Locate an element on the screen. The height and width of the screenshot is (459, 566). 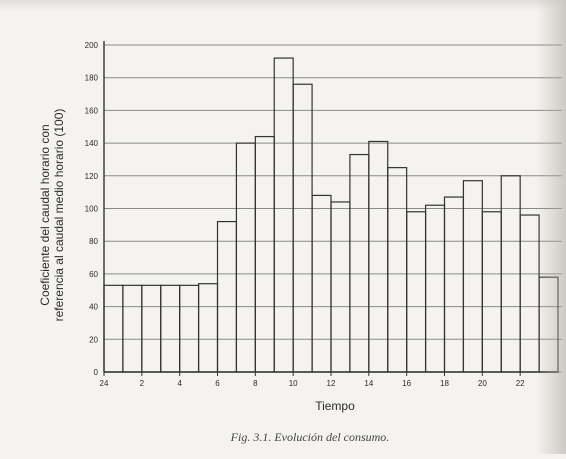
x-tick-label: 8 is located at coordinates (255, 383).